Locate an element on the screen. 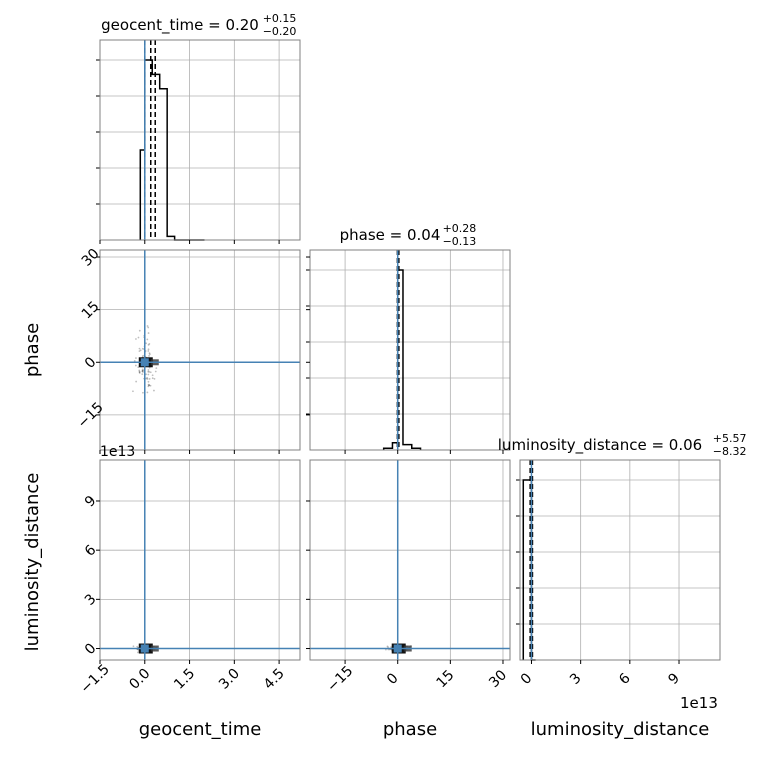 This screenshot has width=760, height=760. svg-text: +0.15 is located at coordinates (280, 18).